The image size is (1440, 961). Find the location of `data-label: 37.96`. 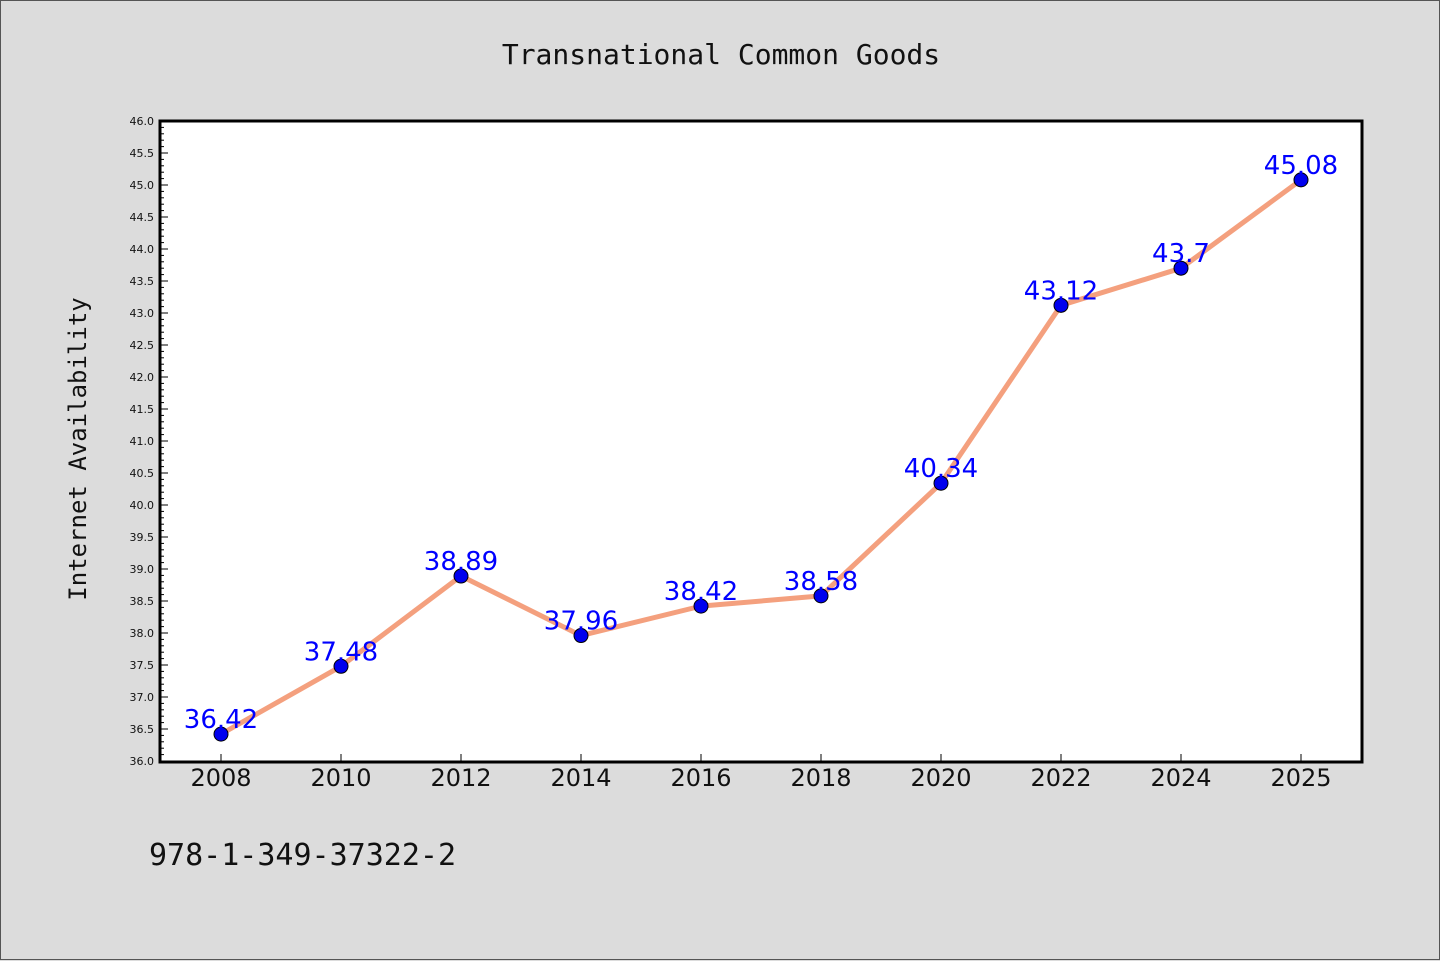

data-label: 37.96 is located at coordinates (581, 622).